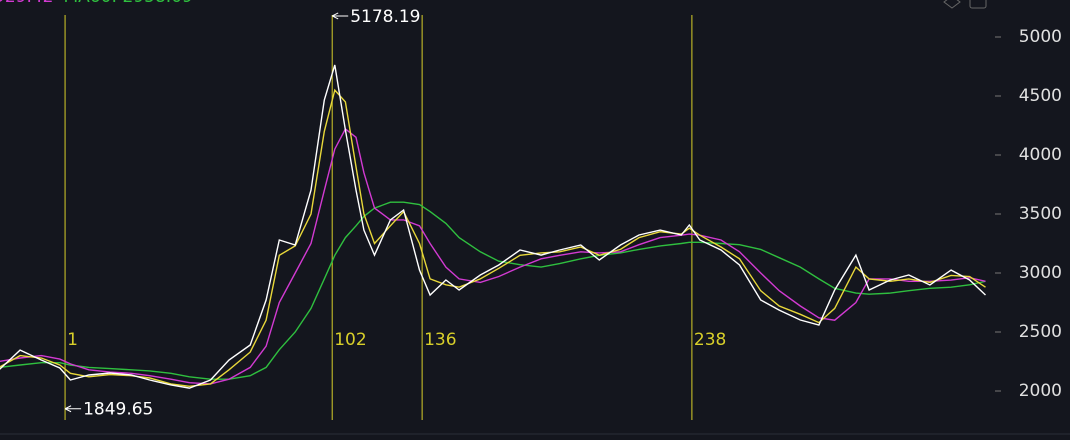 Image resolution: width=1070 pixels, height=440 pixels. What do you see at coordinates (26, 3) in the screenshot?
I see `header-text: 929.42` at bounding box center [26, 3].